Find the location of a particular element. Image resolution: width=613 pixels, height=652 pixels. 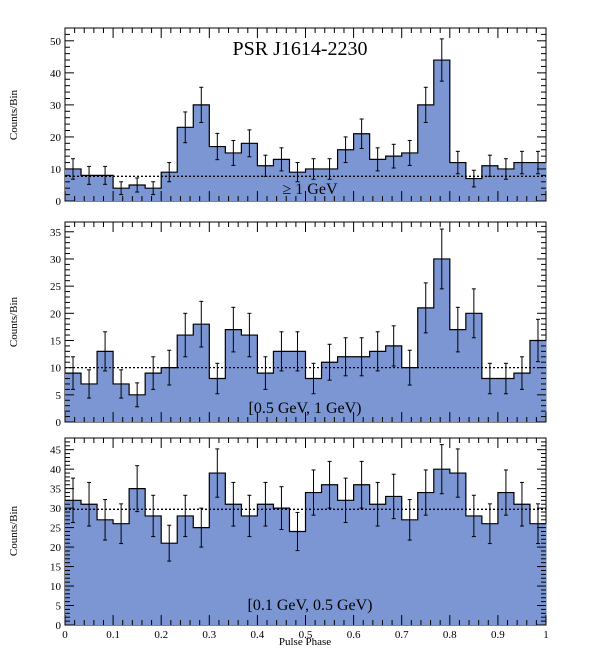

y-tick-label: 0 is located at coordinates (59, 423).